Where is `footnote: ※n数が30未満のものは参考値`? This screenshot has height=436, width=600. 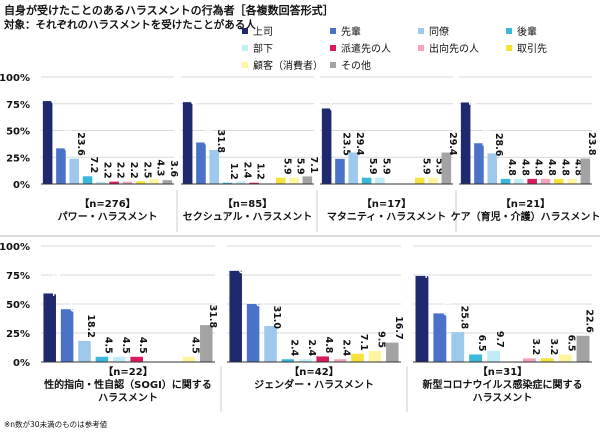 footnote: ※n数が30未満のものは参考値 is located at coordinates (56, 424).